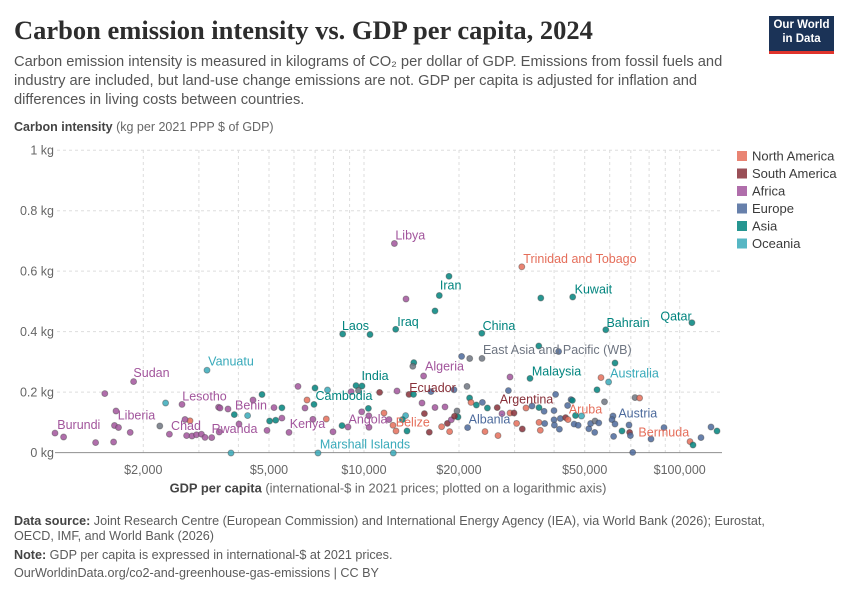 The image size is (850, 600). What do you see at coordinates (432, 388) in the screenshot?
I see `svg-text: Ecuador` at bounding box center [432, 388].